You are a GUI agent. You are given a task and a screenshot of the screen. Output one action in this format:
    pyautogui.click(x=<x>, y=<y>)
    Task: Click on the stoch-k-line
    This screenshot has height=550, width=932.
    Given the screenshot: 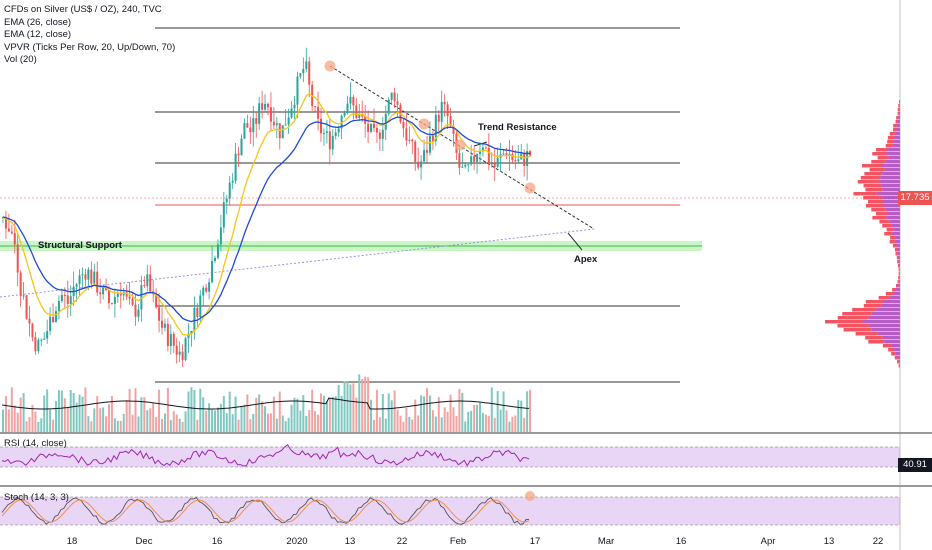 What is the action you would take?
    pyautogui.click(x=265, y=511)
    